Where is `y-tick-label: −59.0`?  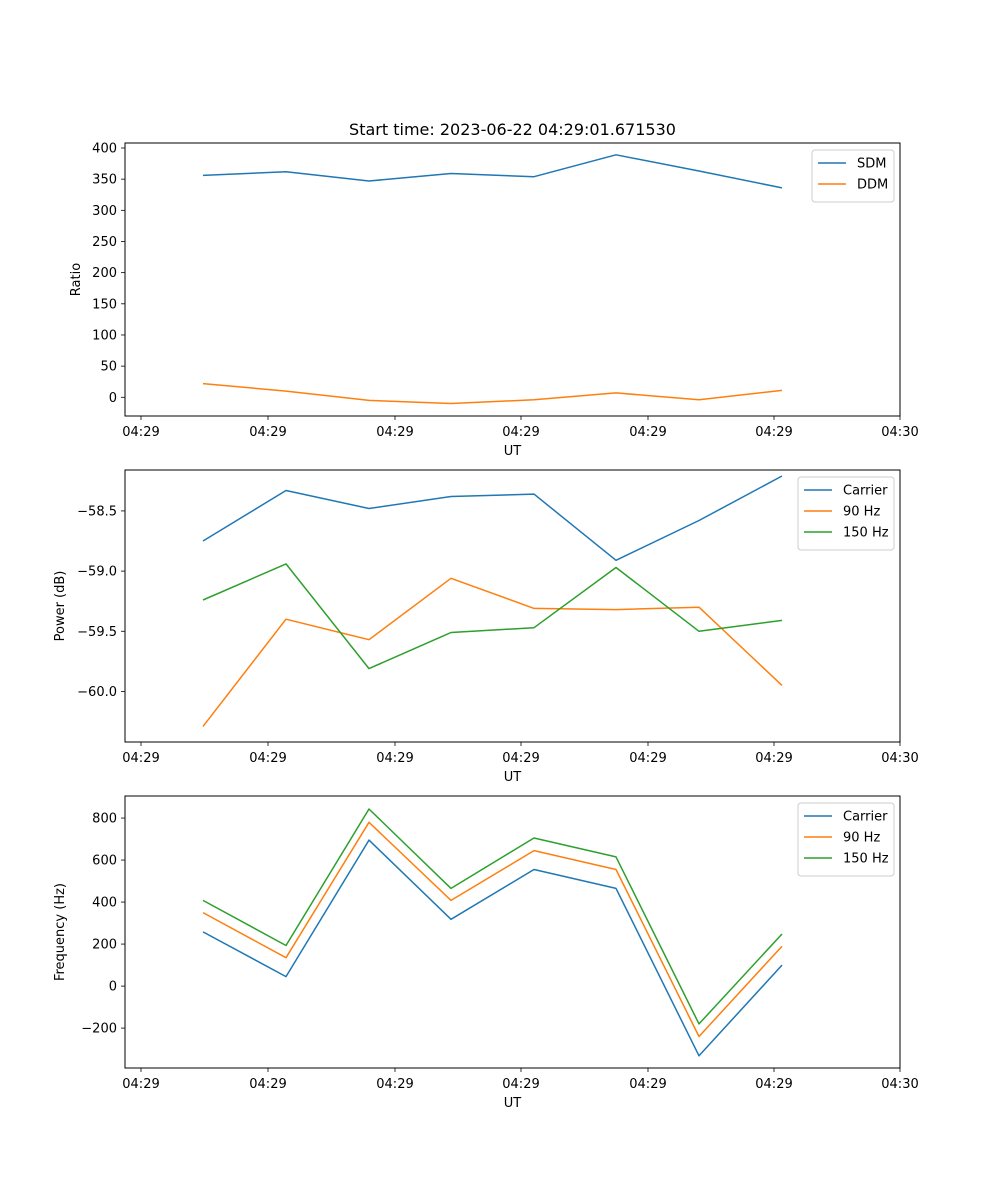 y-tick-label: −59.0 is located at coordinates (97, 572).